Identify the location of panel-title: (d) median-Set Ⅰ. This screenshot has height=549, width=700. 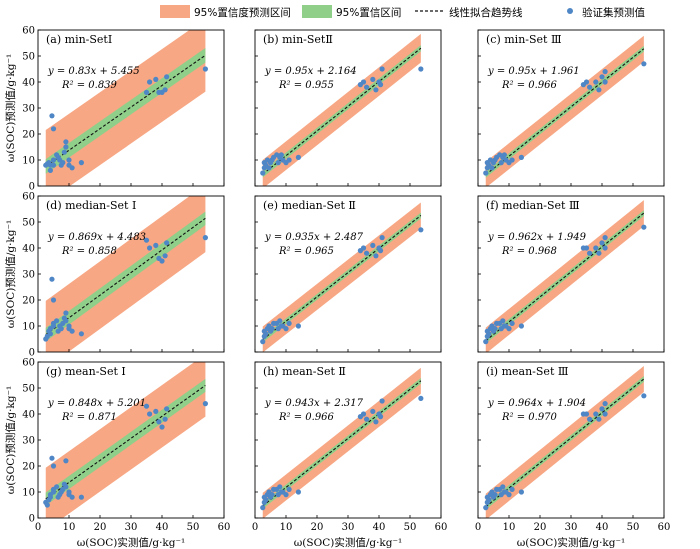
(91, 205).